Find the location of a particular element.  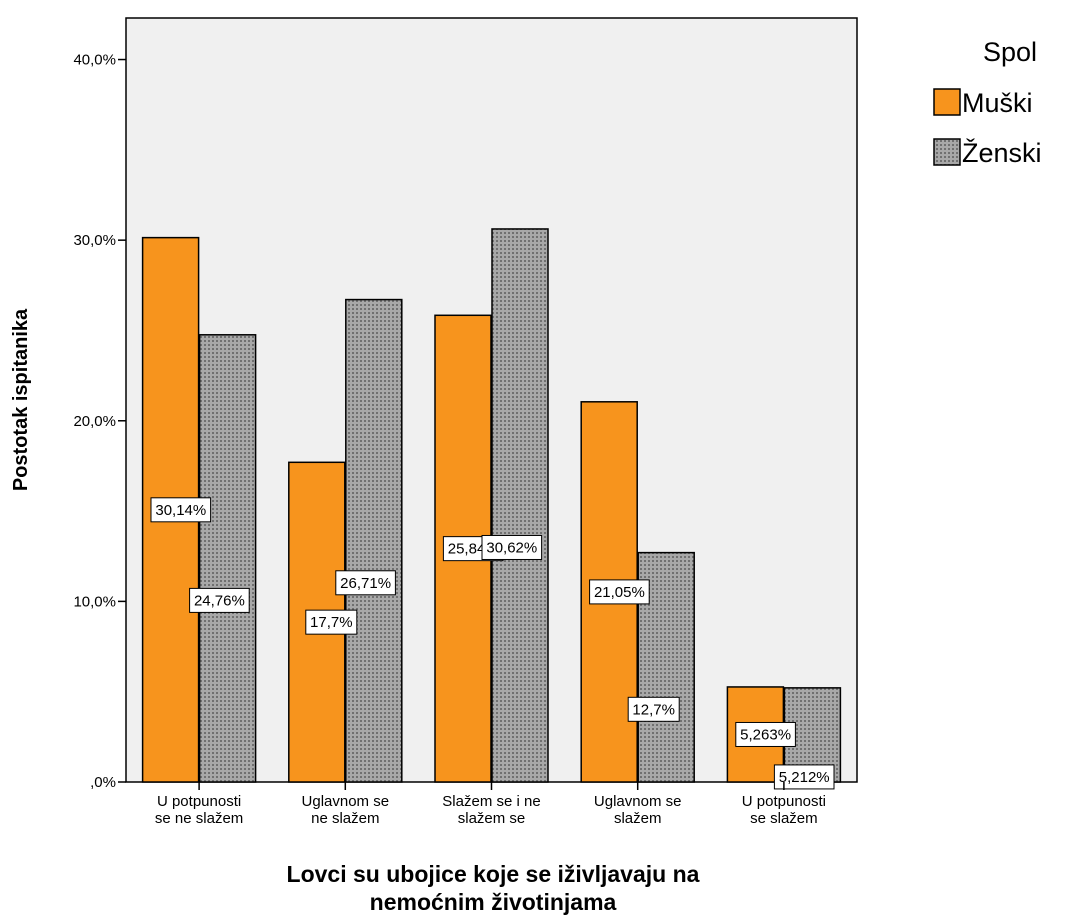

data-label-text: 24,76% is located at coordinates (219, 600).